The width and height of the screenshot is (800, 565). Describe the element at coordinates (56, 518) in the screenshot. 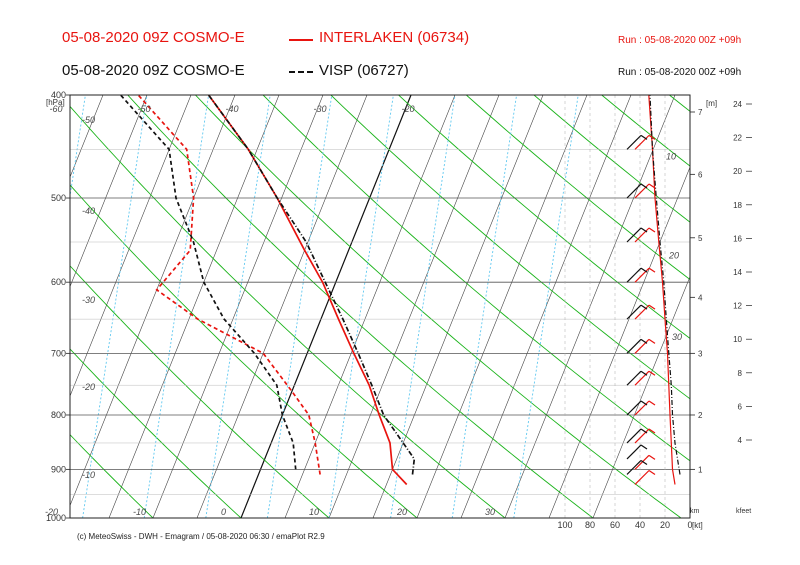

I see `pressure-tick-label: 1000` at that location.